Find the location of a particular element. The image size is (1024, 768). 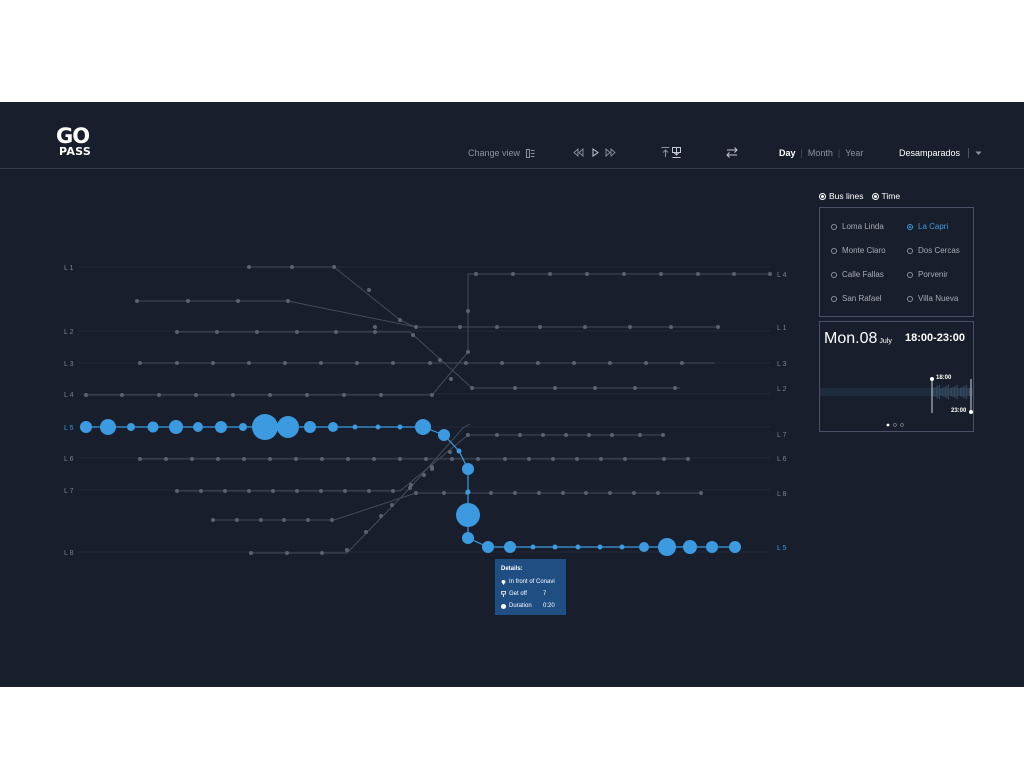

time-label: Time is located at coordinates (891, 196).